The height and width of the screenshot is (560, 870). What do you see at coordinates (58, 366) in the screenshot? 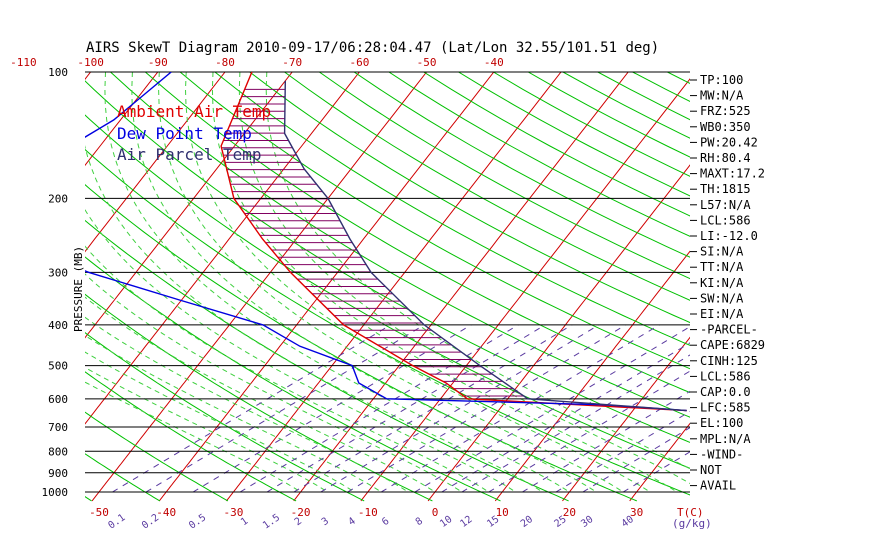
I see `pressure-tick-label: 500` at bounding box center [58, 366].